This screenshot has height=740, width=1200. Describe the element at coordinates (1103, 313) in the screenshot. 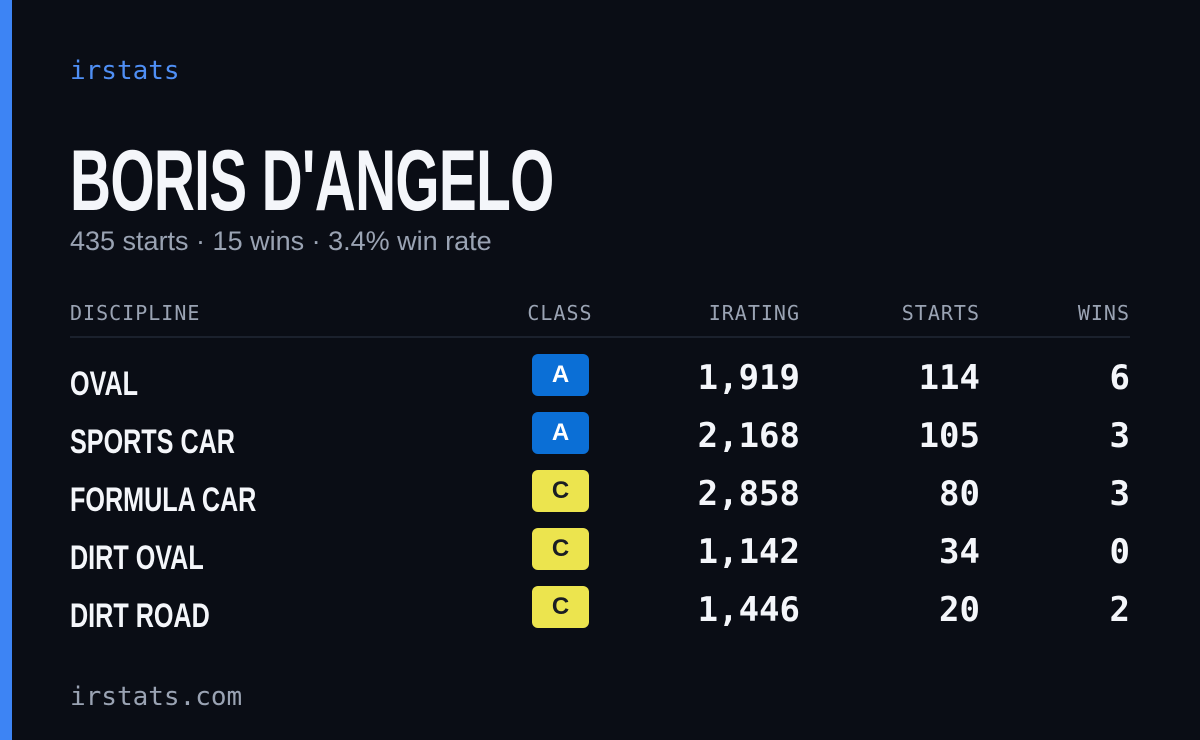

I see `column-header: WINS` at that location.